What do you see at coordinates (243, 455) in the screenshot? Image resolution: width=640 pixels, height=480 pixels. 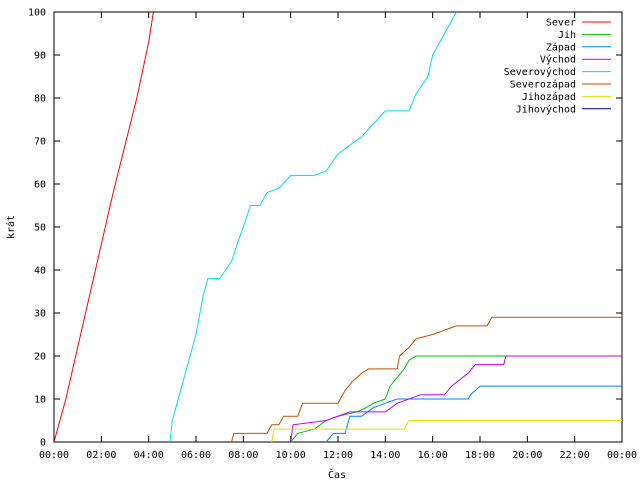 I see `x-tick-label: 08:00` at bounding box center [243, 455].